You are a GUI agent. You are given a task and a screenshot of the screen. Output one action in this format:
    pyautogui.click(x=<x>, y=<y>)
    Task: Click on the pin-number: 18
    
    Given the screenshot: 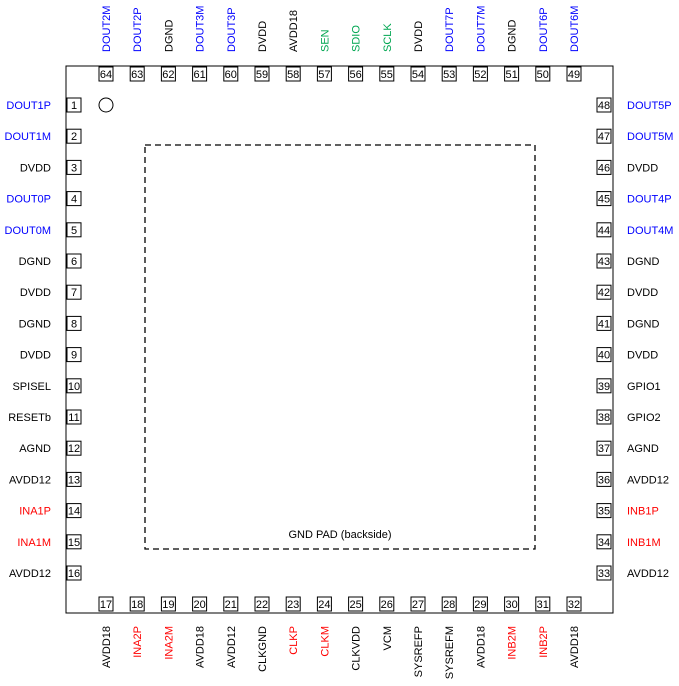 What is the action you would take?
    pyautogui.click(x=137, y=605)
    